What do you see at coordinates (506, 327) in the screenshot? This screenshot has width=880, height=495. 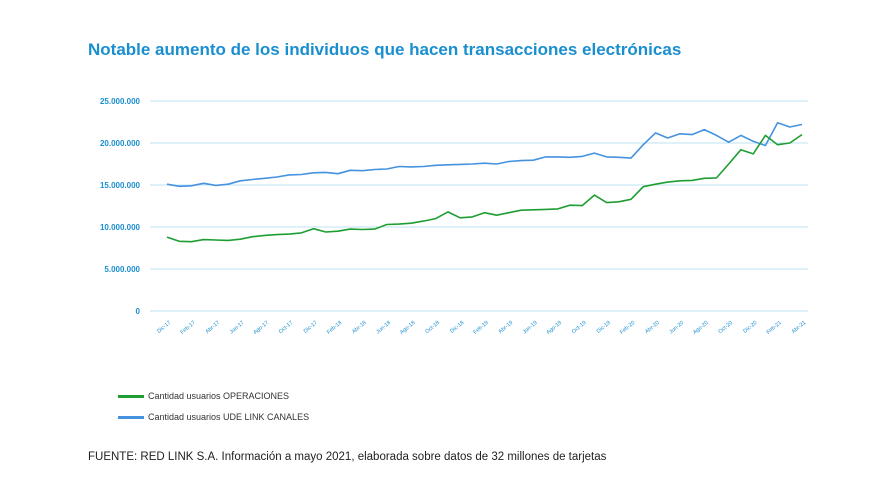 I see `x-tick-label: Abr-19` at bounding box center [506, 327].